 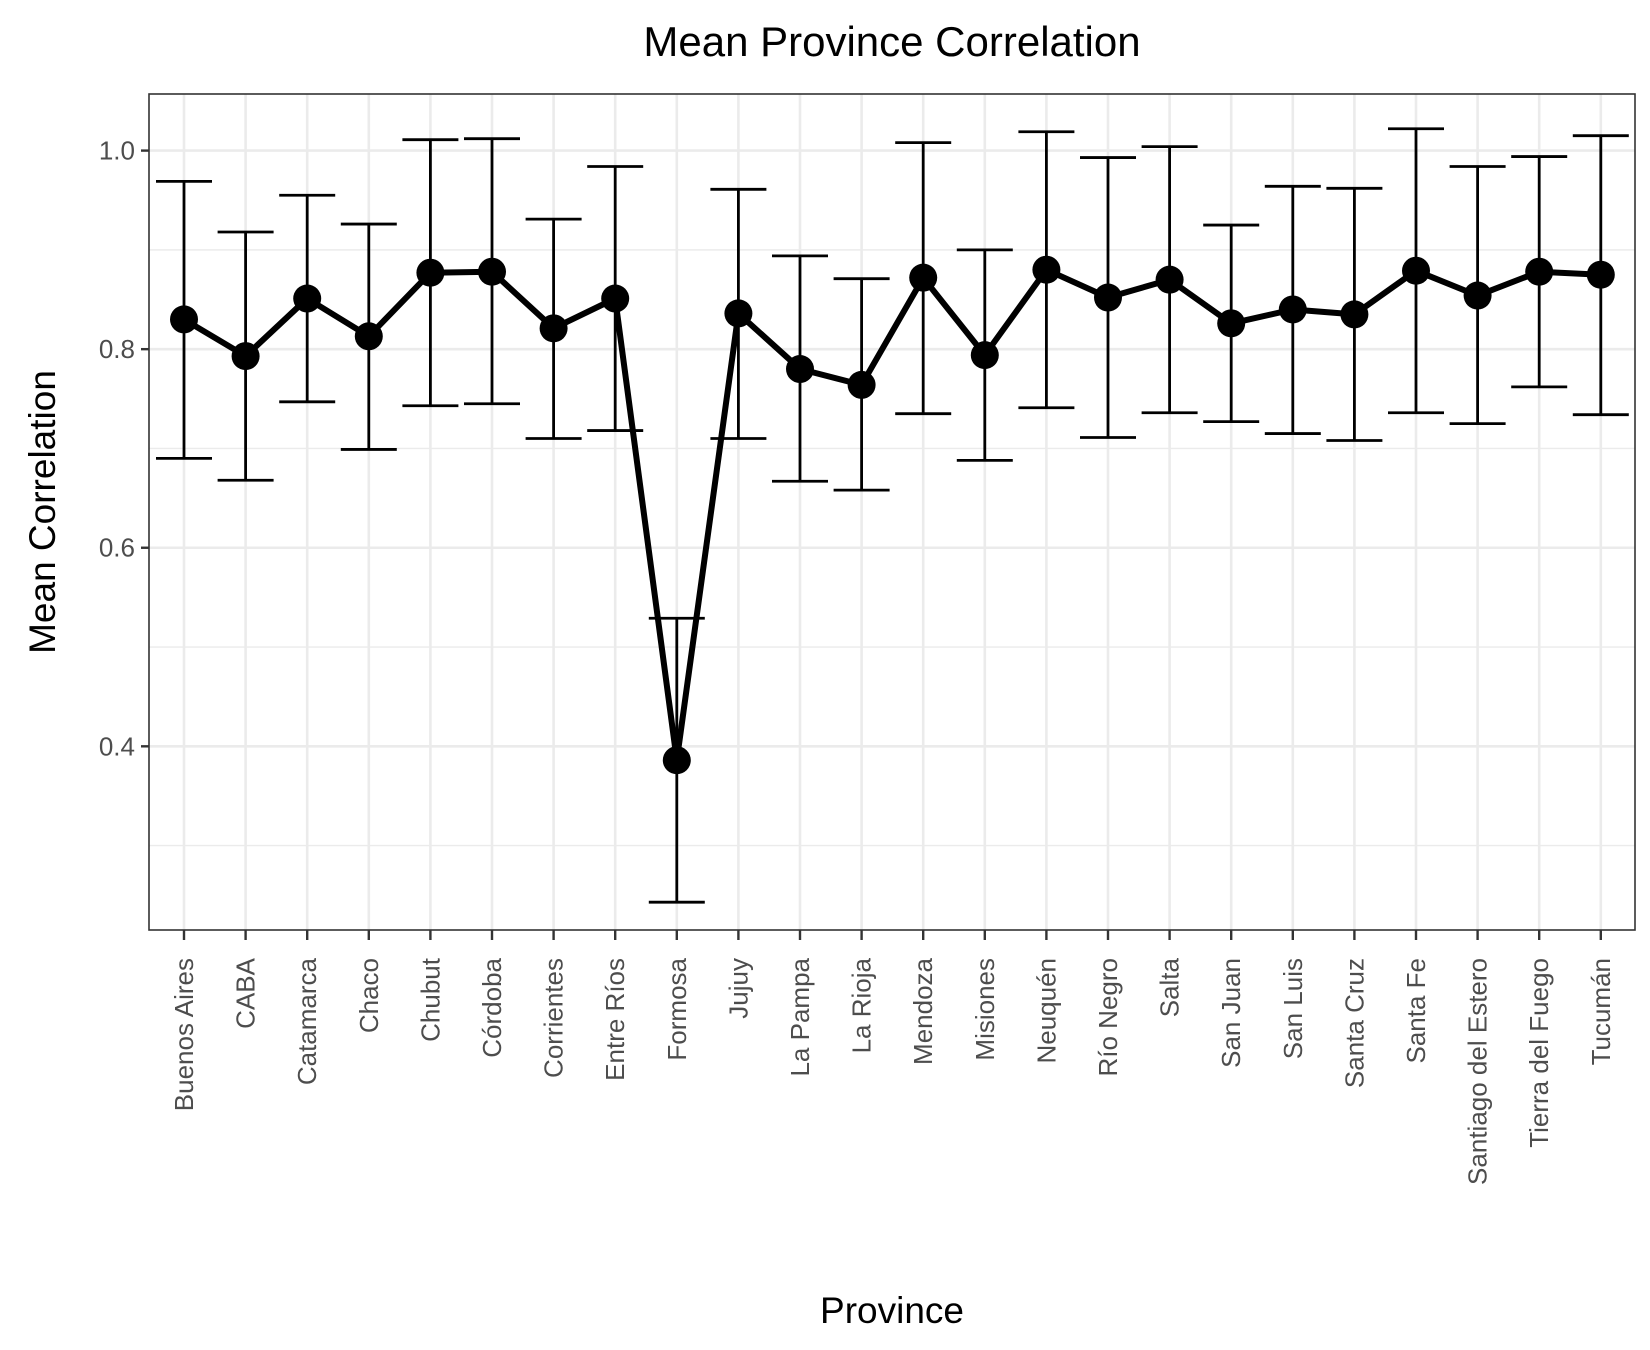 What do you see at coordinates (1293, 1008) in the screenshot?
I see `x-tick-label: San Luis` at bounding box center [1293, 1008].